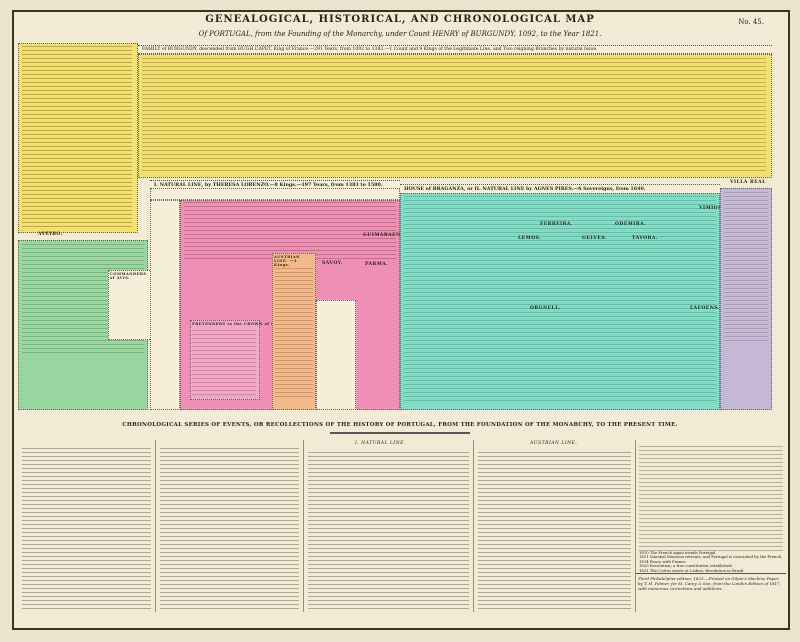  What do you see at coordinates (746, 267) in the screenshot?
I see `villa-real-text` at bounding box center [746, 267].